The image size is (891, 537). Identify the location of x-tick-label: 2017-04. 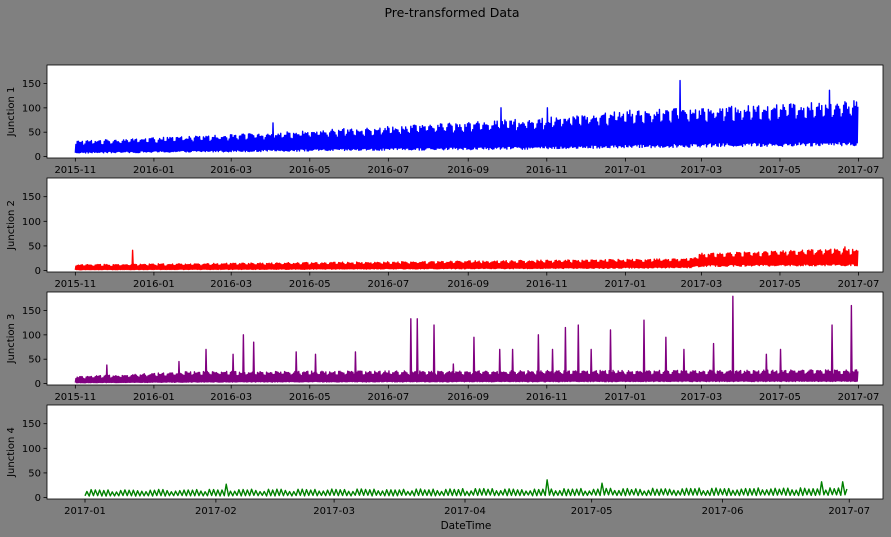
(465, 511).